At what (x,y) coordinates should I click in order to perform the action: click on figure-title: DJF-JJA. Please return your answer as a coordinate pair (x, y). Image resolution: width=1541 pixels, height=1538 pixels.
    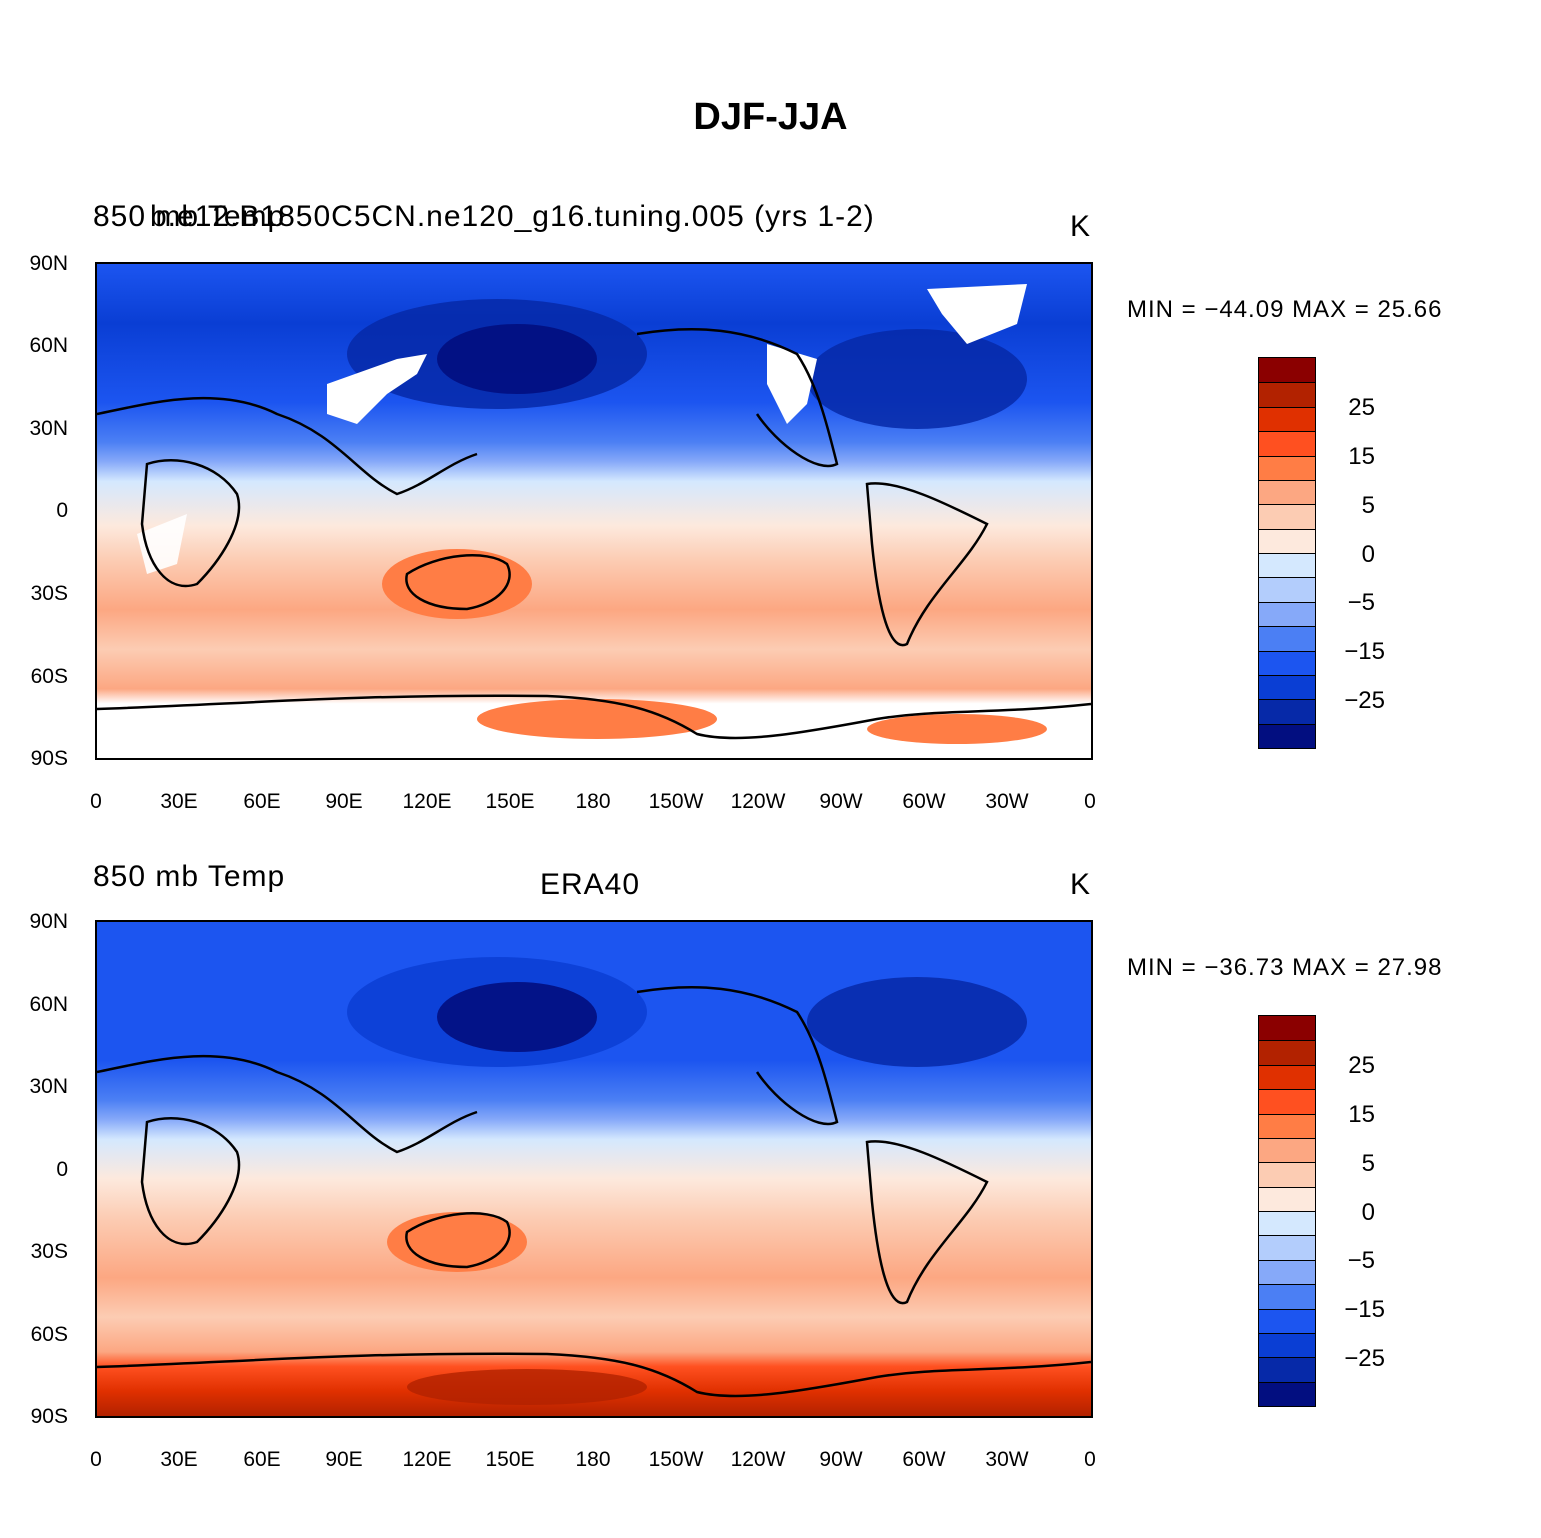
    Looking at the image, I should click on (770, 117).